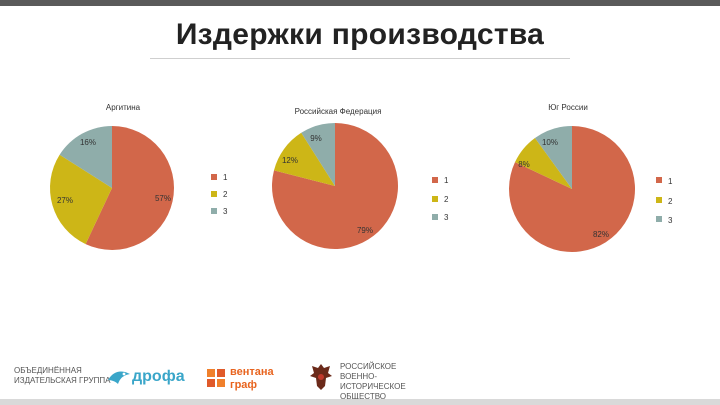 The image size is (720, 405). What do you see at coordinates (363, 396) in the screenshot?
I see `rvio-line-3: ОБЩЕСТВО` at bounding box center [363, 396].